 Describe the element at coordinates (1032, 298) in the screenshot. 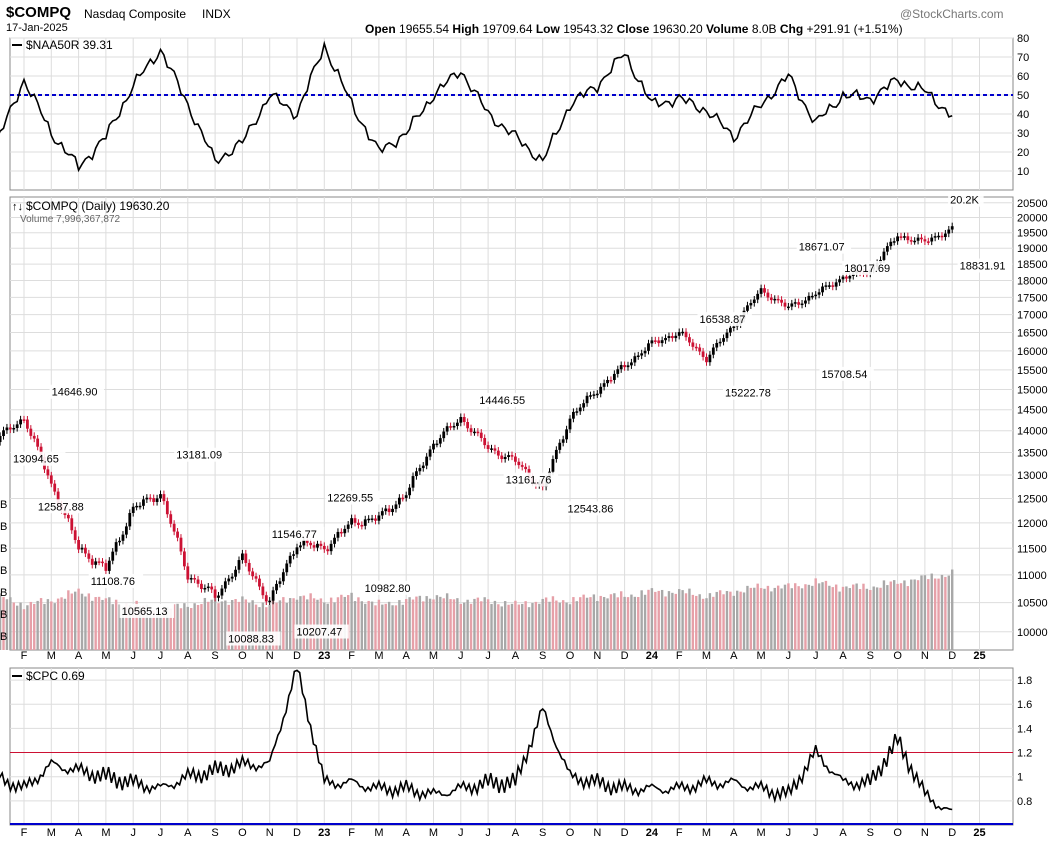

I see `price-tick-label: 17500` at that location.